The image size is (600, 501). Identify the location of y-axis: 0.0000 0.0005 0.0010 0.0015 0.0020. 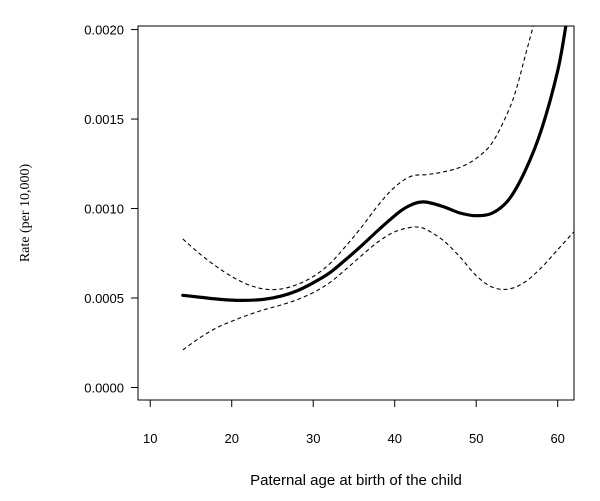
(111, 209).